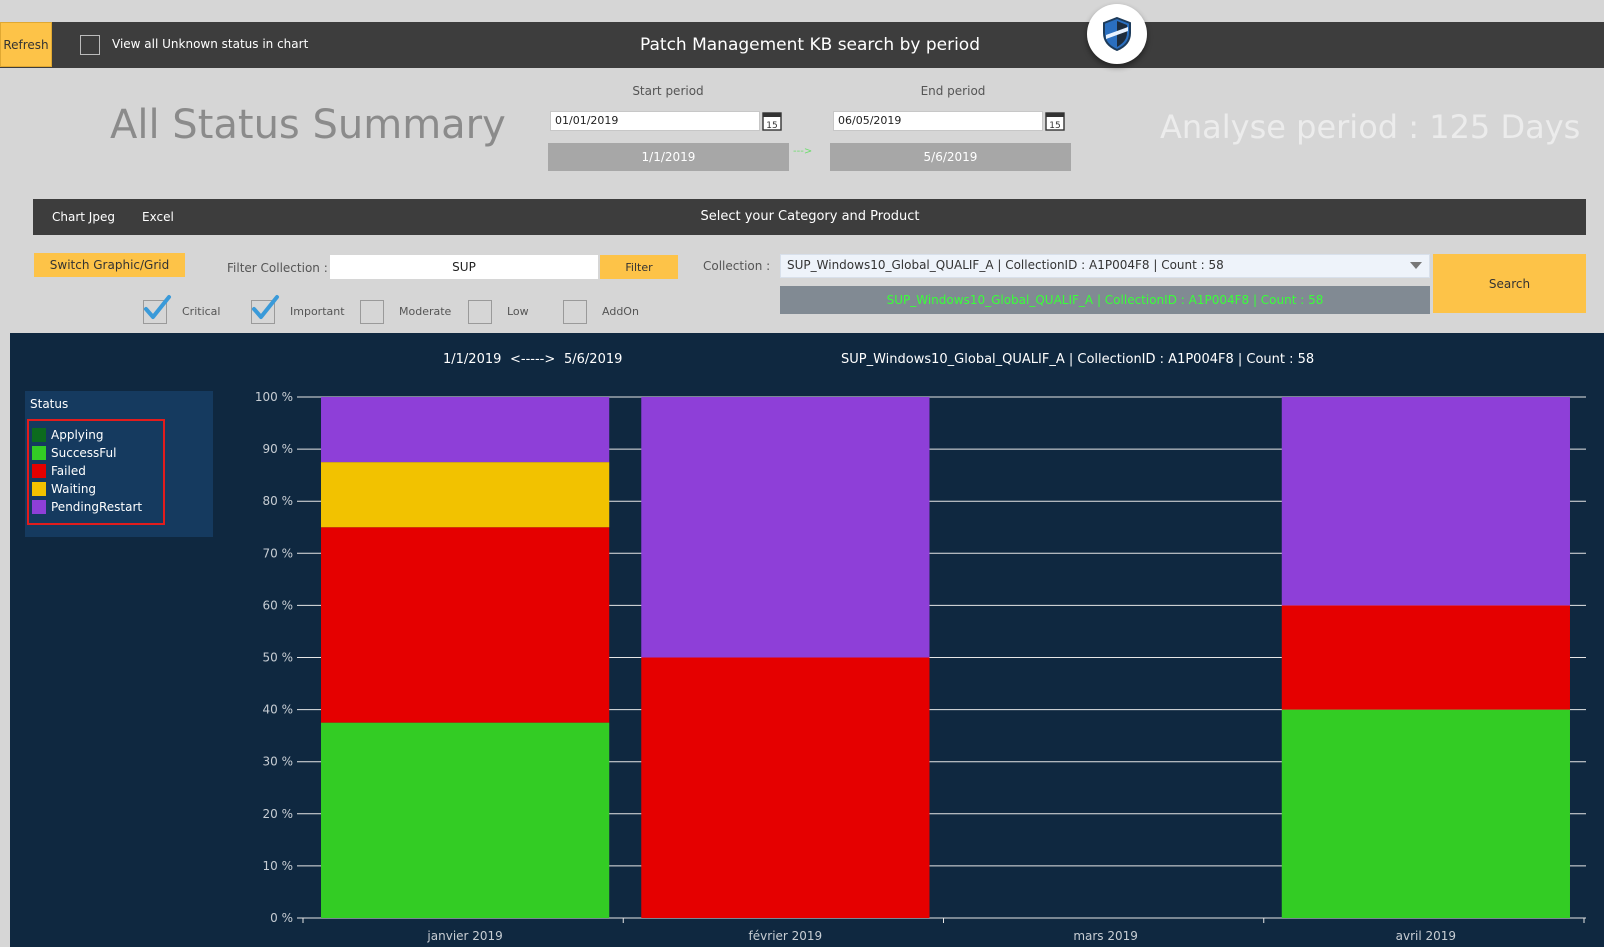 The height and width of the screenshot is (947, 1604). I want to click on y-tick-label: 90 %, so click(278, 449).